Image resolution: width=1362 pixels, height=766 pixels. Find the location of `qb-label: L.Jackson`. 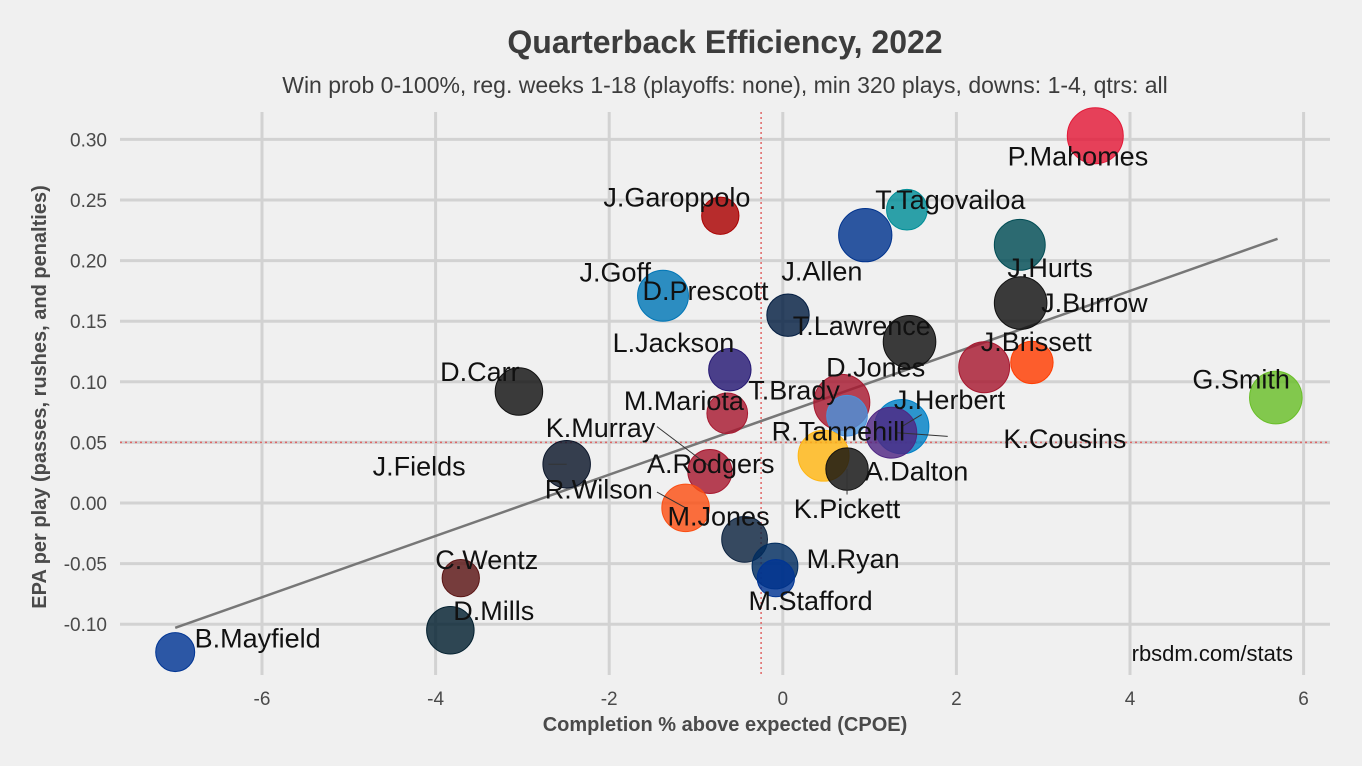

qb-label: L.Jackson is located at coordinates (674, 343).